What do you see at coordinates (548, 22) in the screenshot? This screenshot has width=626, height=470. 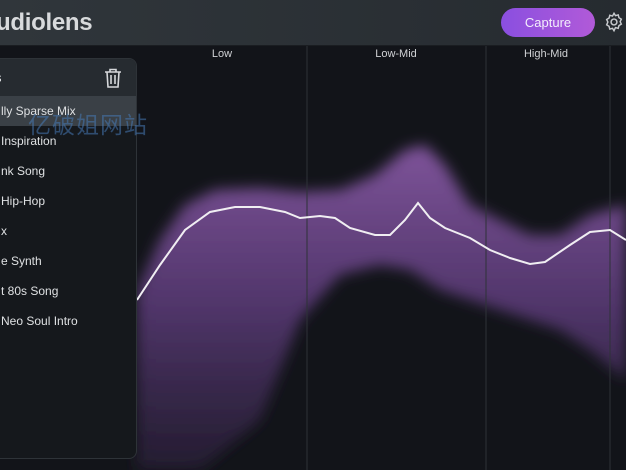 I see `capture-button: Capture` at bounding box center [548, 22].